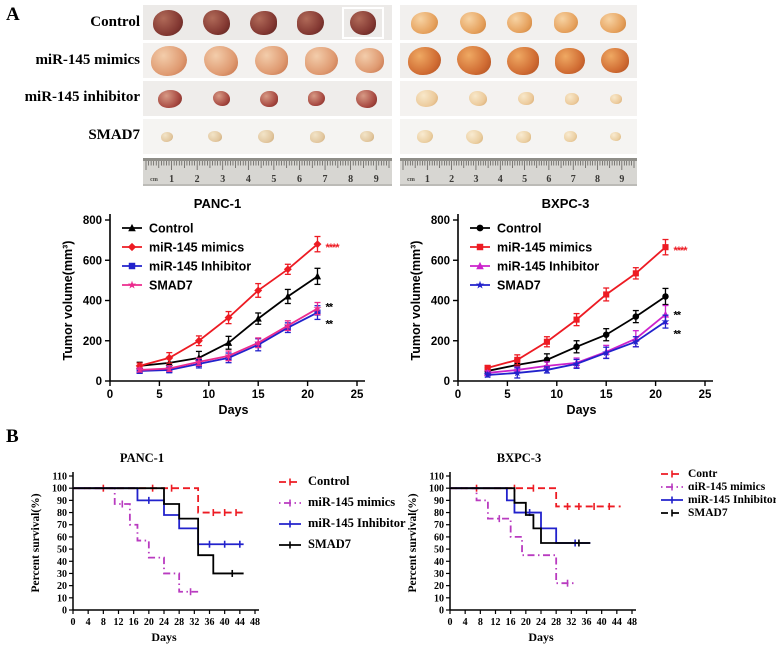 The width and height of the screenshot is (776, 656). What do you see at coordinates (518, 172) in the screenshot?
I see `ruler-bxpc3: 1 2 3 4 5 6 7 8 9 cm` at bounding box center [518, 172].